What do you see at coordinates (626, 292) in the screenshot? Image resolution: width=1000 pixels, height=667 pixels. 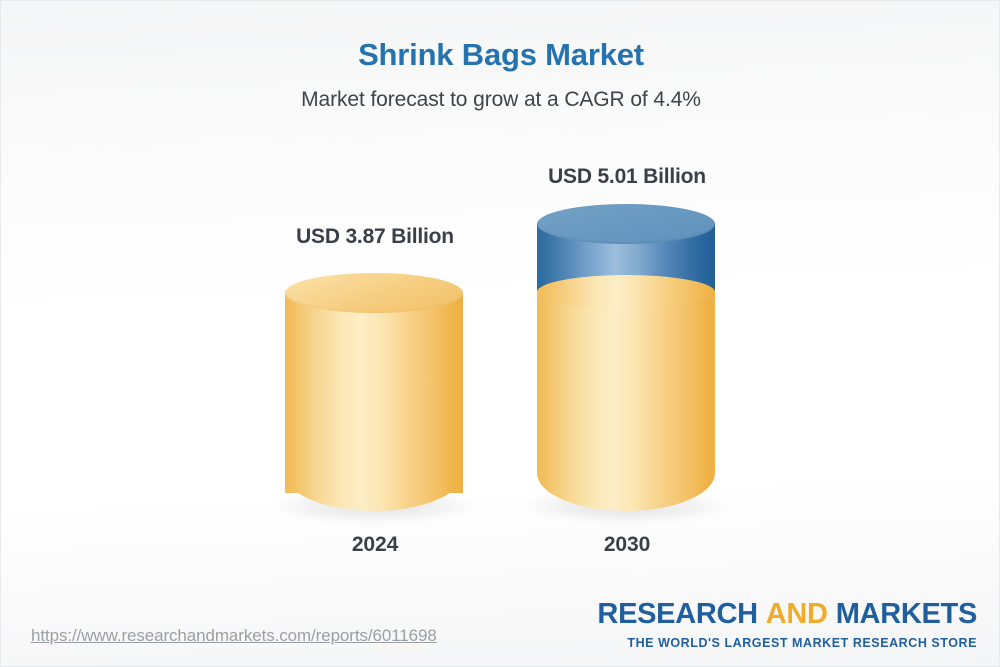 I see `bar-segment-joint-2030` at bounding box center [626, 292].